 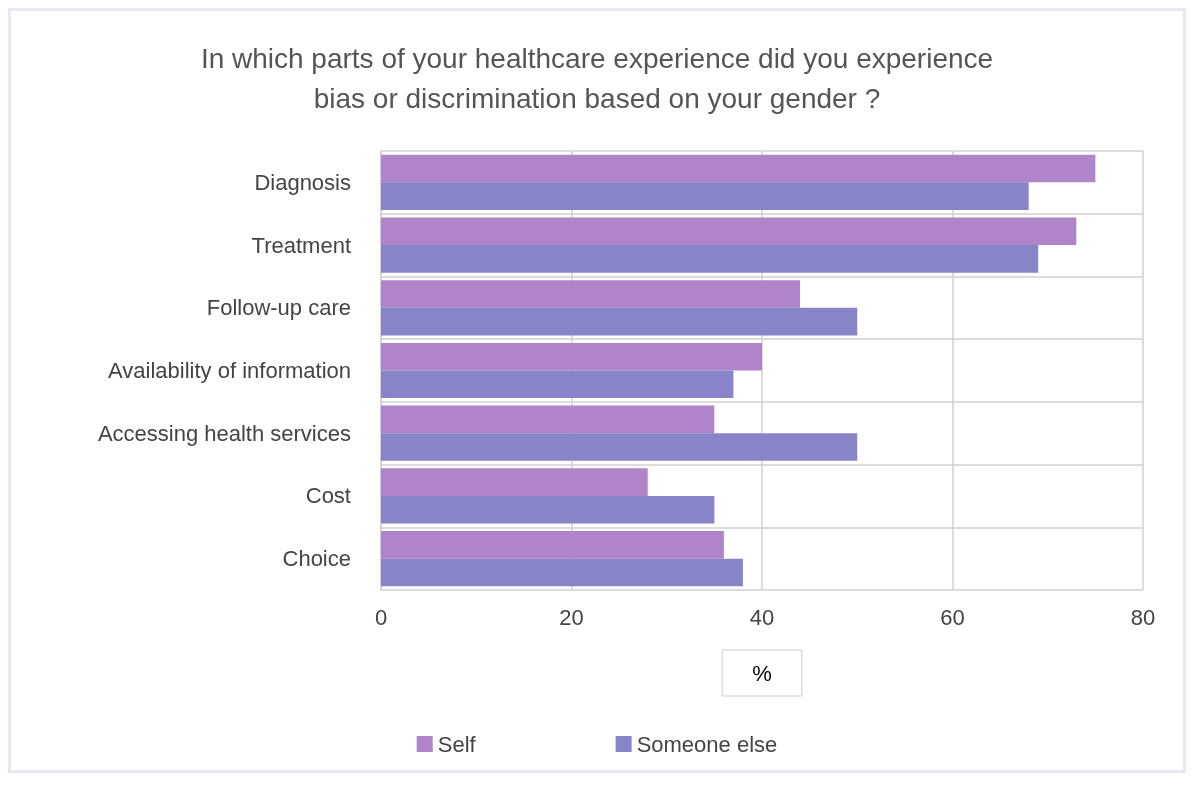 What do you see at coordinates (762, 673) in the screenshot?
I see `x-axis-title: %` at bounding box center [762, 673].